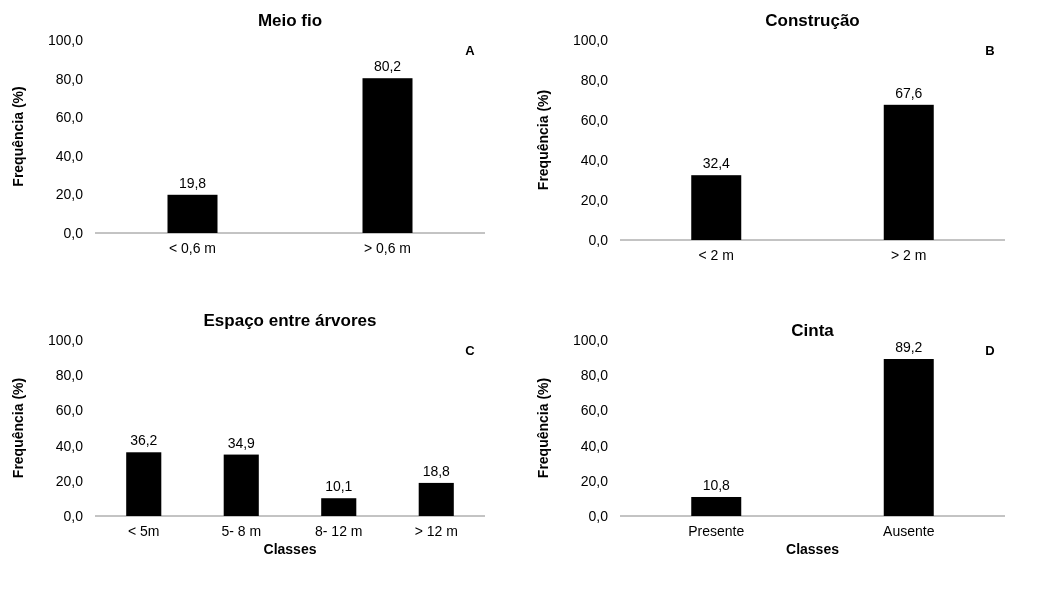 The width and height of the screenshot is (1039, 601). Describe the element at coordinates (813, 330) in the screenshot. I see `chart-title: Cinta` at that location.